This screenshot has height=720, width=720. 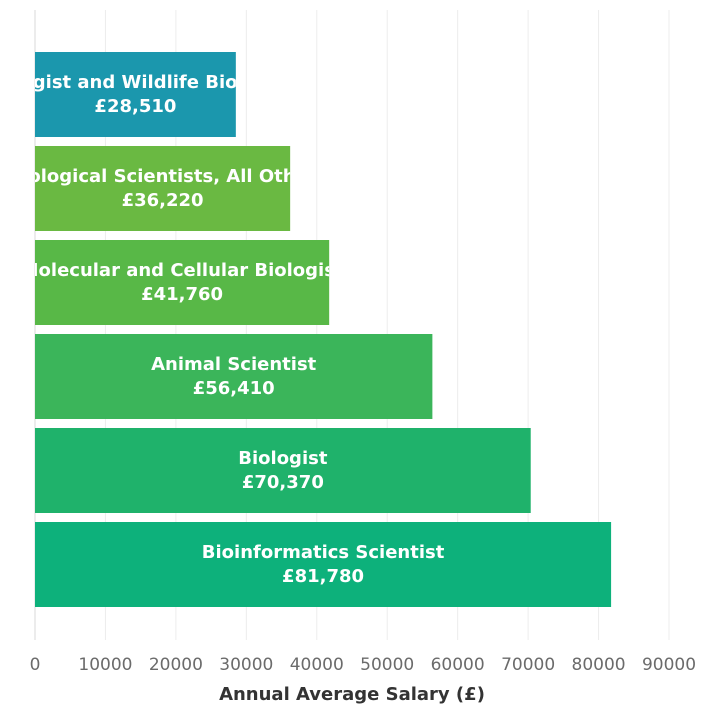 What do you see at coordinates (234, 364) in the screenshot?
I see `bar-category-label: Animal Scientist` at bounding box center [234, 364].